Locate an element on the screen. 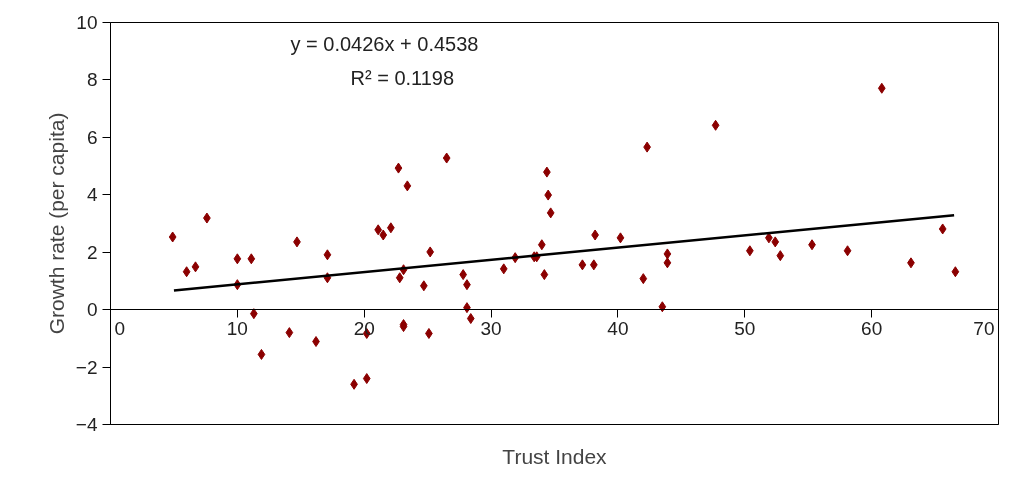 The width and height of the screenshot is (1035, 482). y-tick-label: 0 is located at coordinates (92, 310).